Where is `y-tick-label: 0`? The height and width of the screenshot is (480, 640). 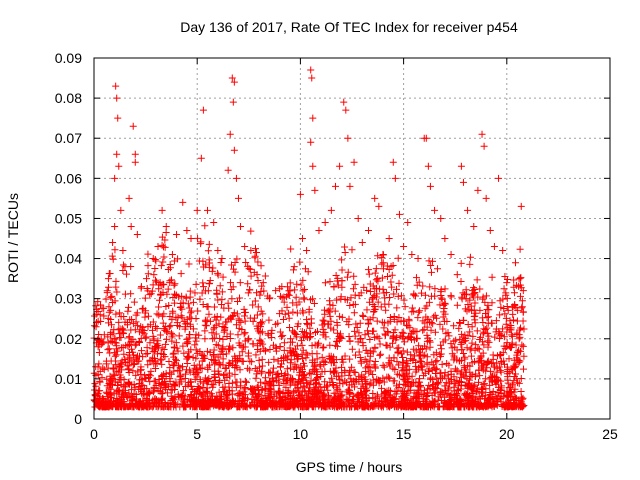
y-tick-label: 0 is located at coordinates (78, 419).